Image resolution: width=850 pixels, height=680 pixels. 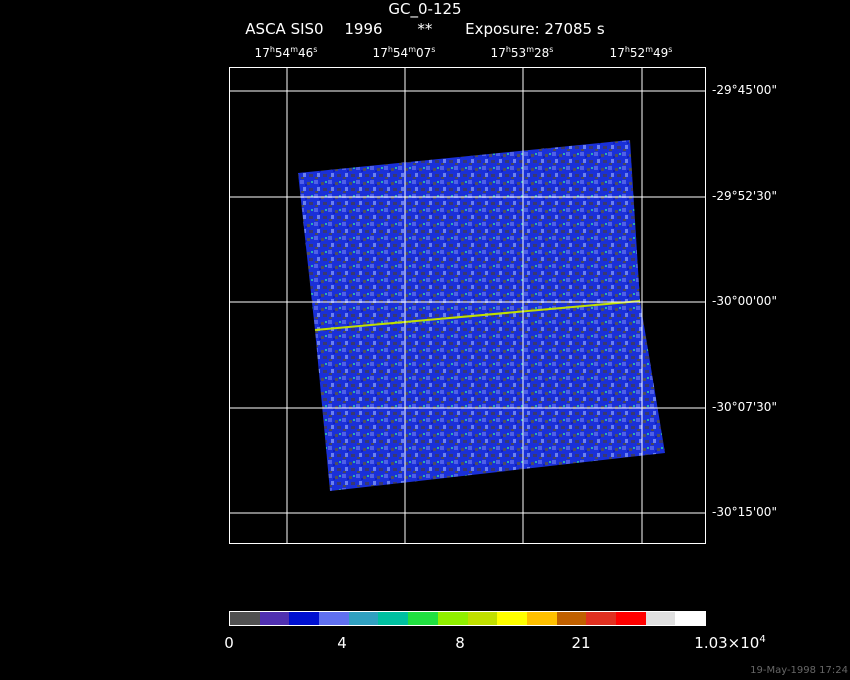 I want to click on colorbar-label-max: 1.03×104, so click(x=730, y=643).